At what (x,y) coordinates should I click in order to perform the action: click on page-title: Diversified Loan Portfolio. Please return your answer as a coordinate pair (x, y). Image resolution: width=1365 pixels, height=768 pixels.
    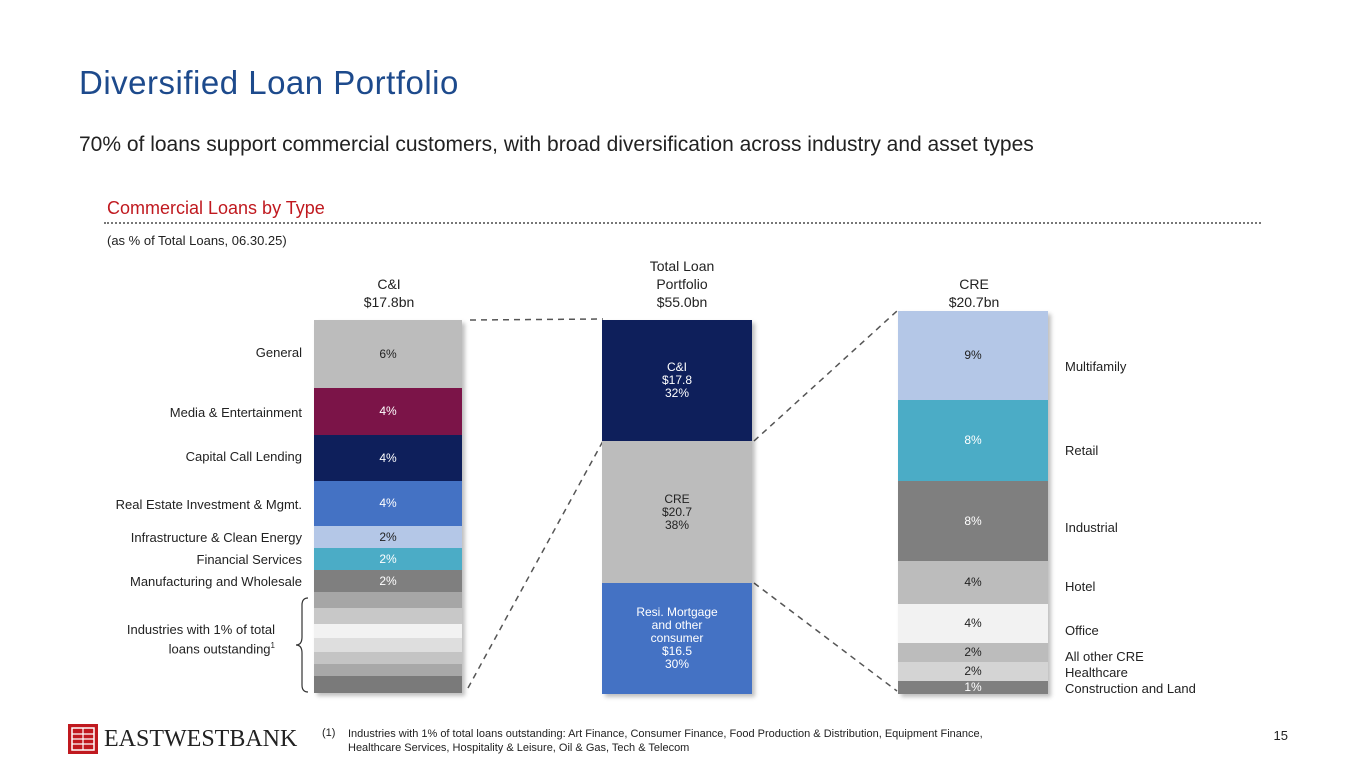
    Looking at the image, I should click on (269, 82).